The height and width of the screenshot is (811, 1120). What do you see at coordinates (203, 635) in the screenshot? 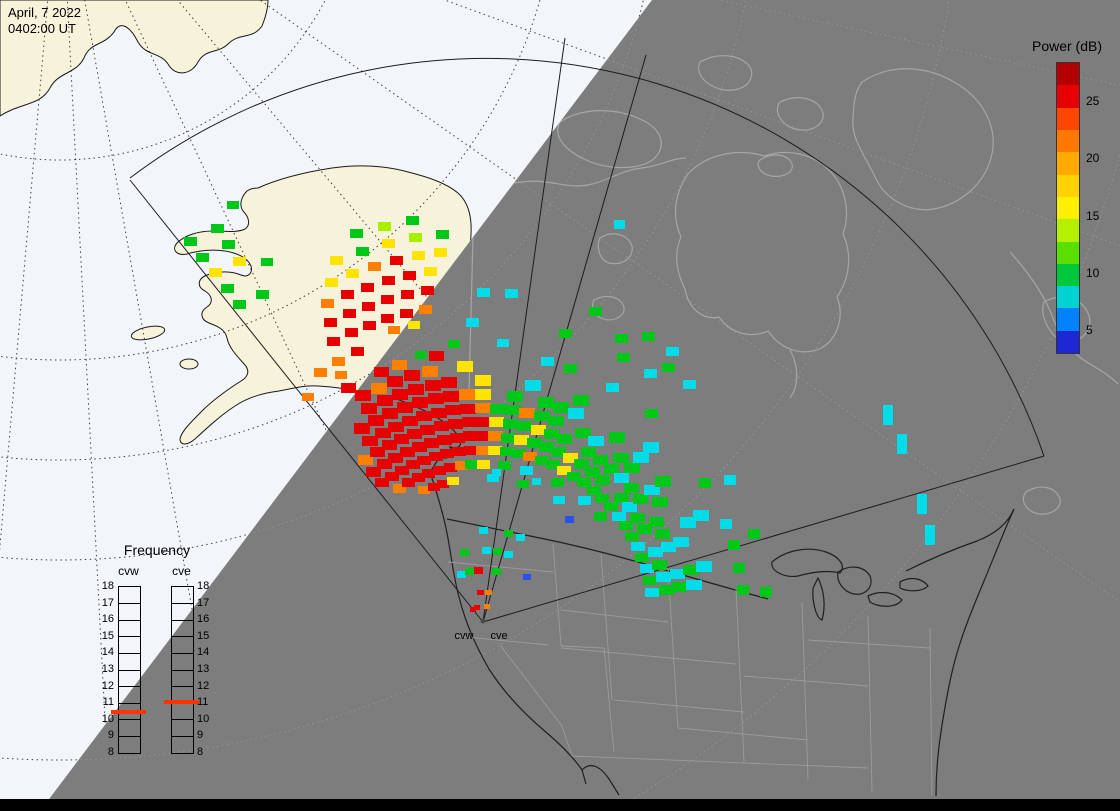
I see `frequency-scale-value: 15` at bounding box center [203, 635].